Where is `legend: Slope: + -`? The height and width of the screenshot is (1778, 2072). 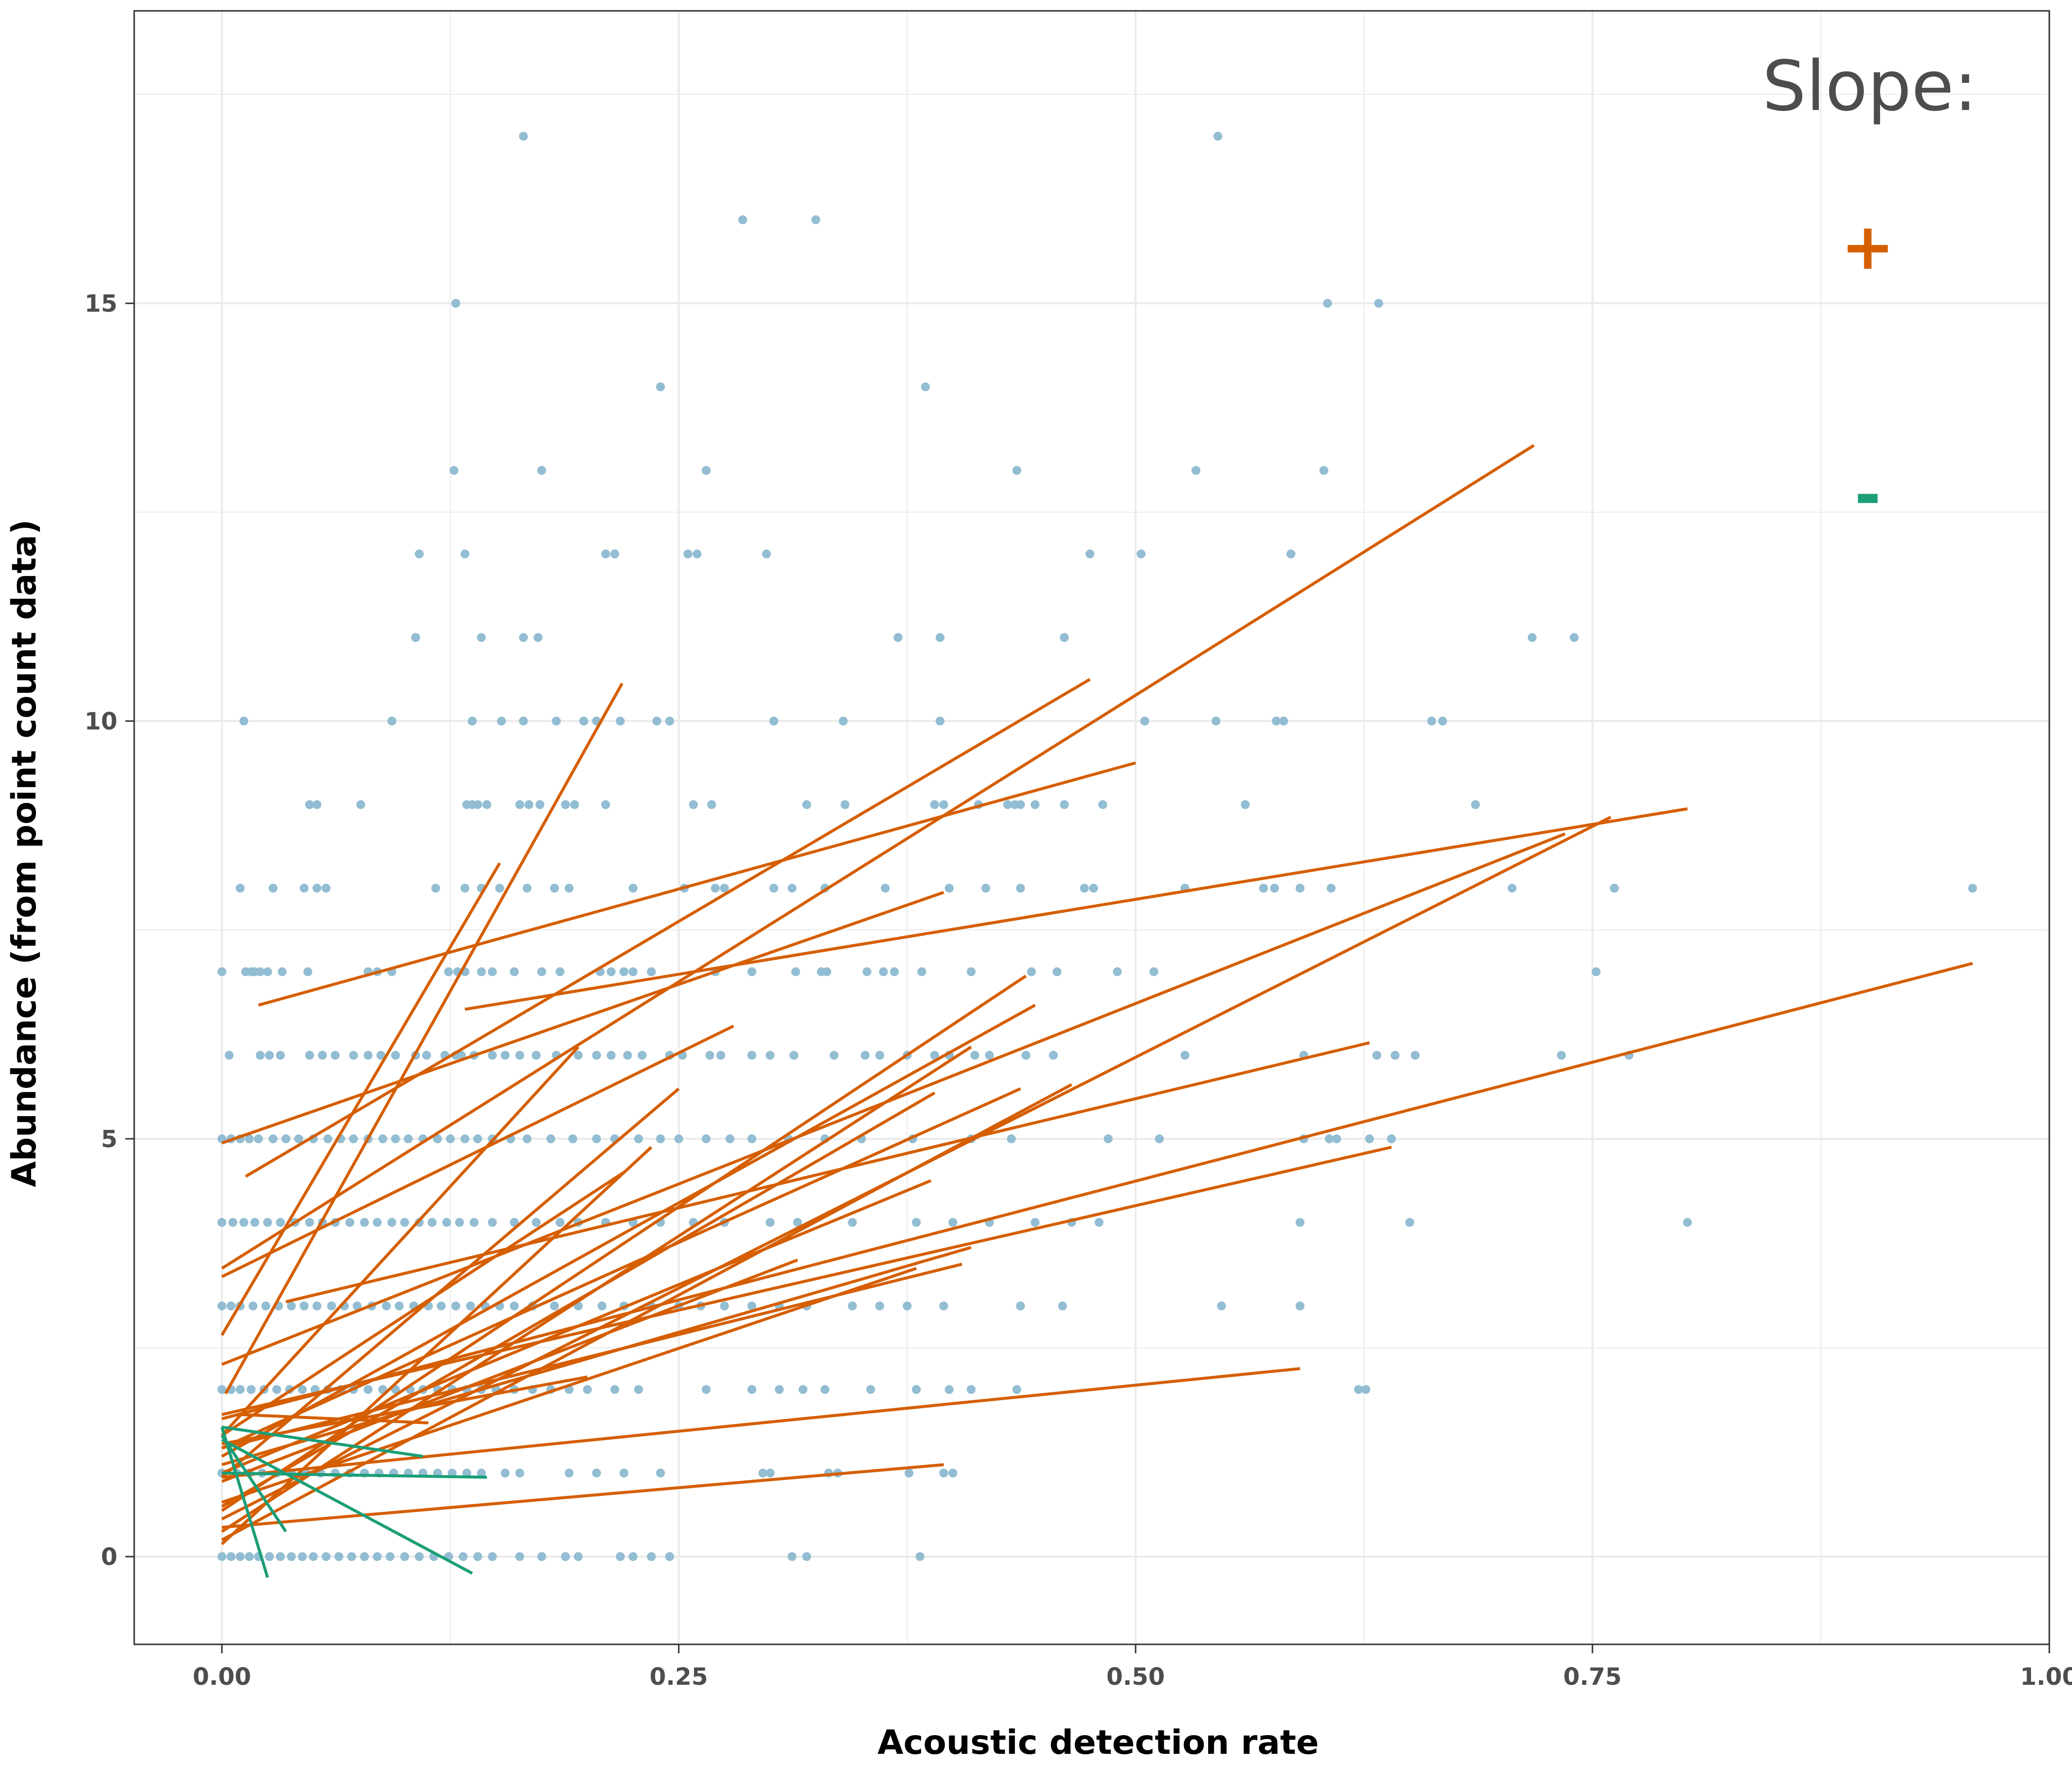
legend: Slope: + - is located at coordinates (1870, 289).